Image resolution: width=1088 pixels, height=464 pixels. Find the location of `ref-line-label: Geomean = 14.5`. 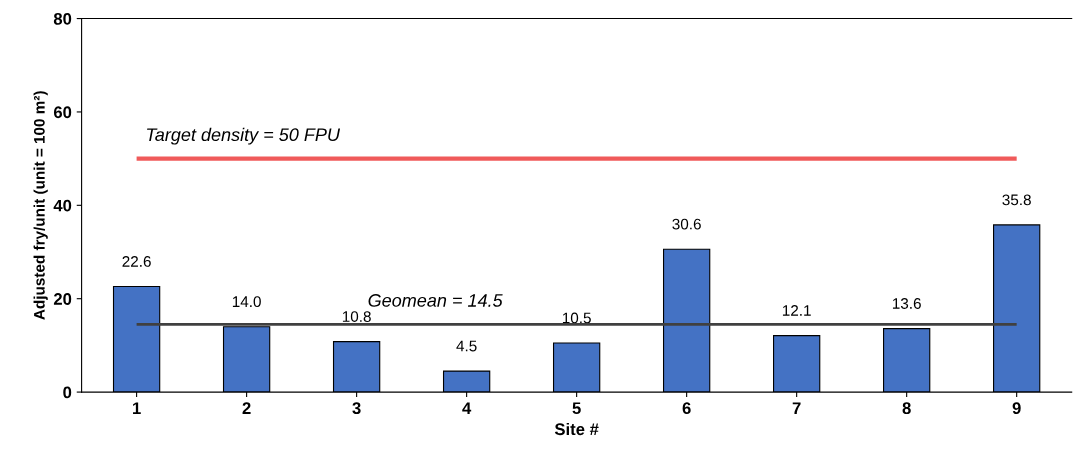

ref-line-label: Geomean = 14.5 is located at coordinates (435, 300).